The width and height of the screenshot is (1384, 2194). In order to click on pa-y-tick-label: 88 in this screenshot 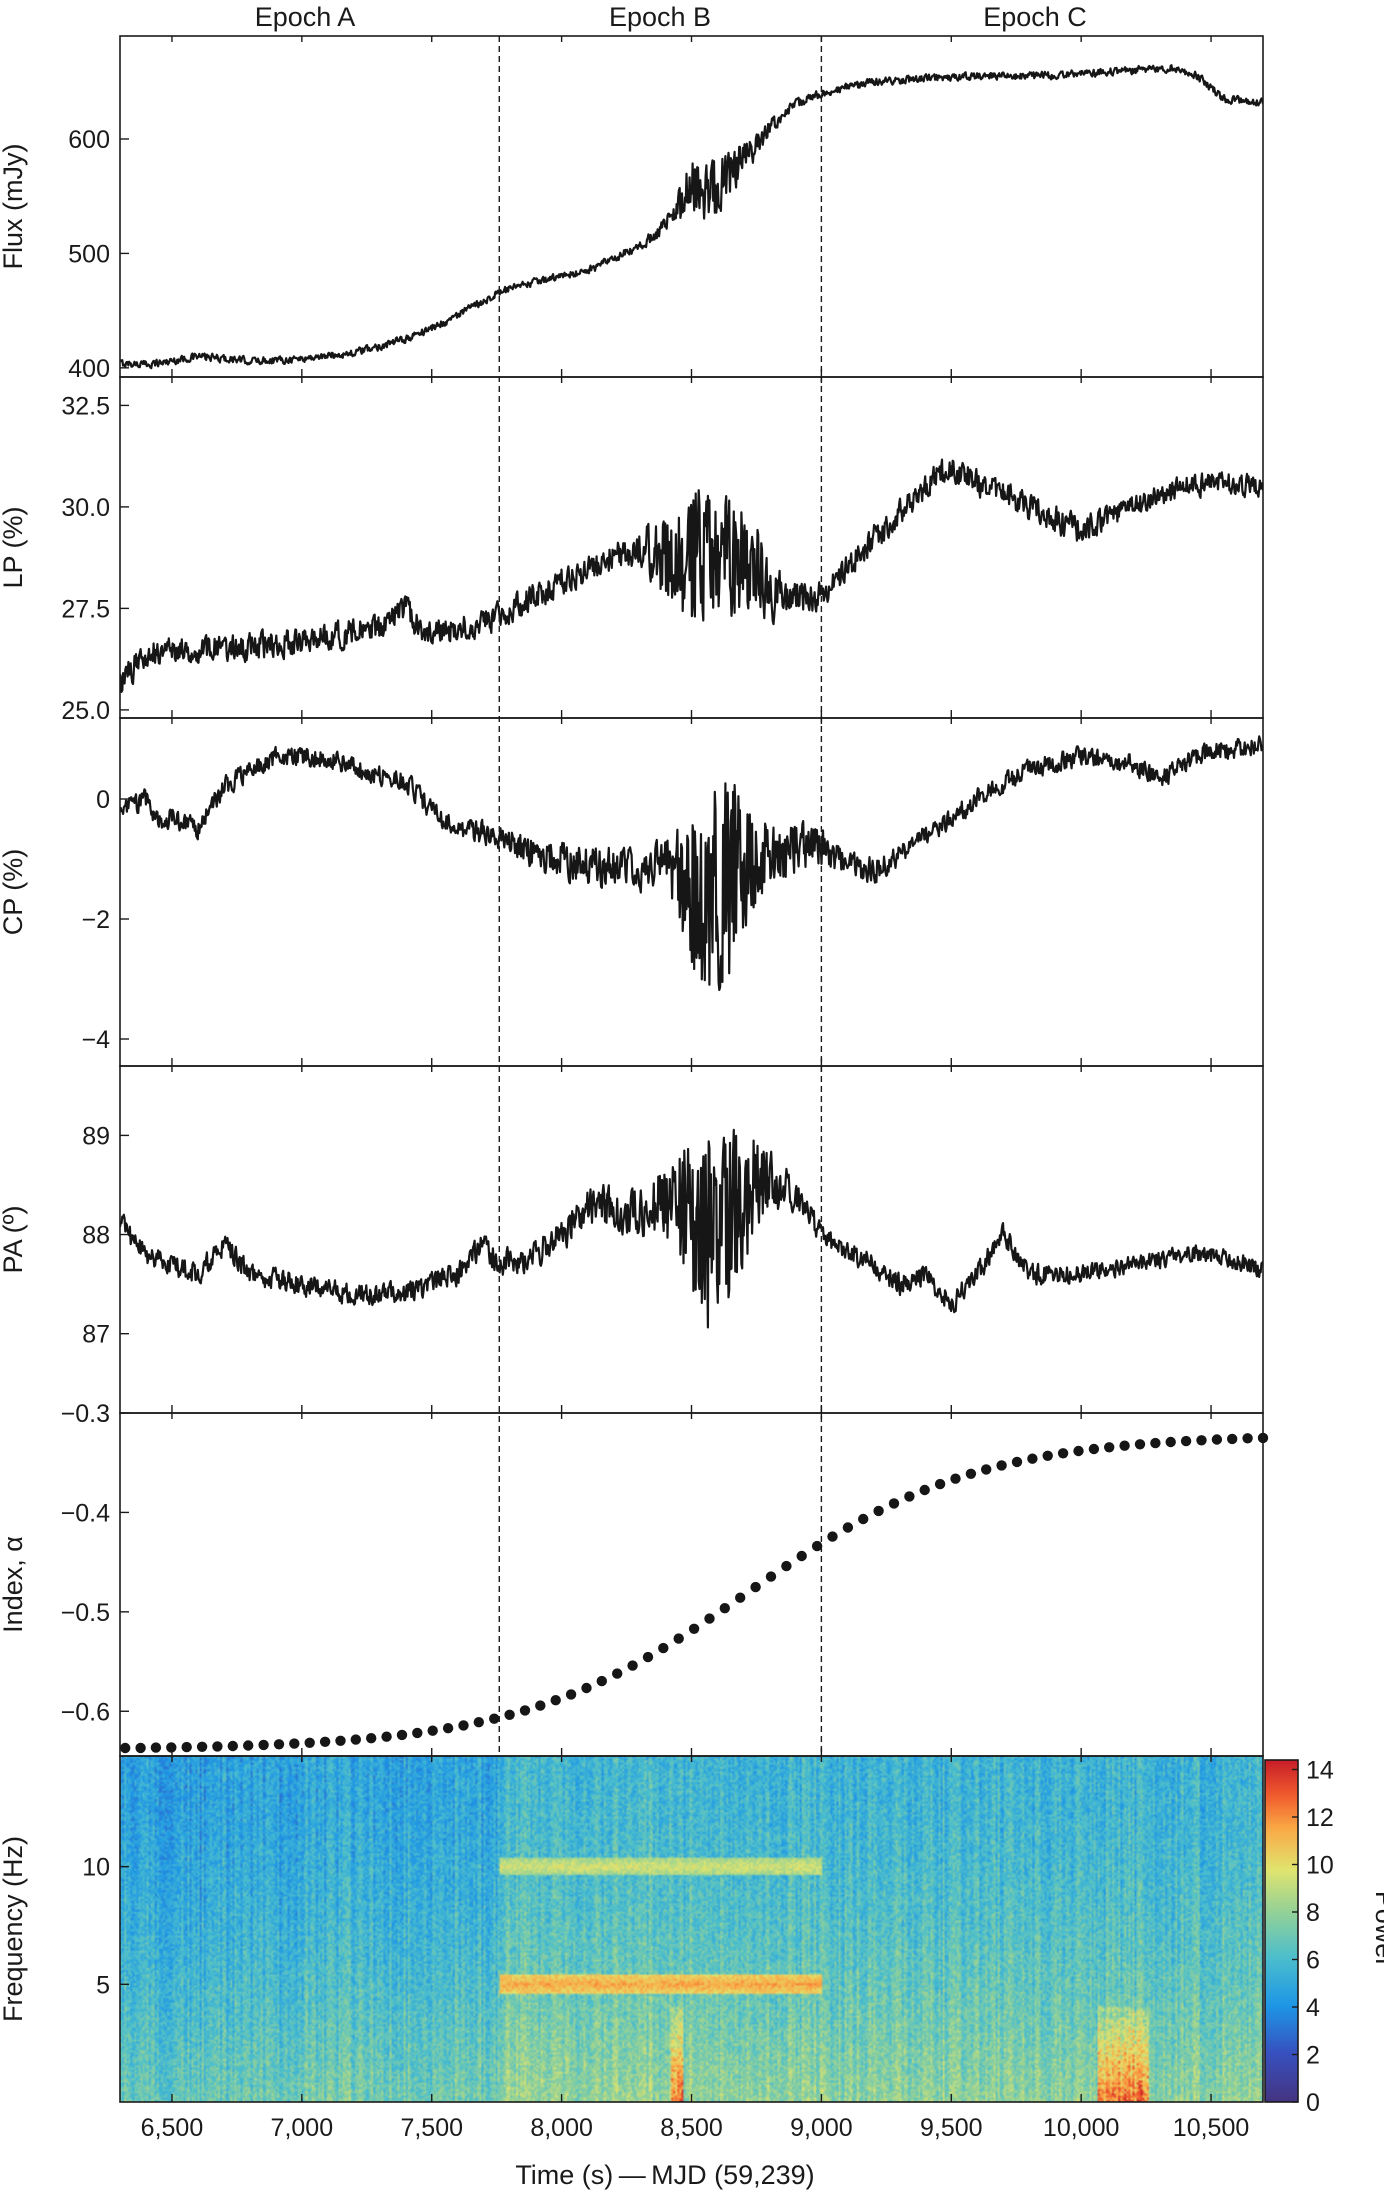, I will do `click(96, 1236)`.